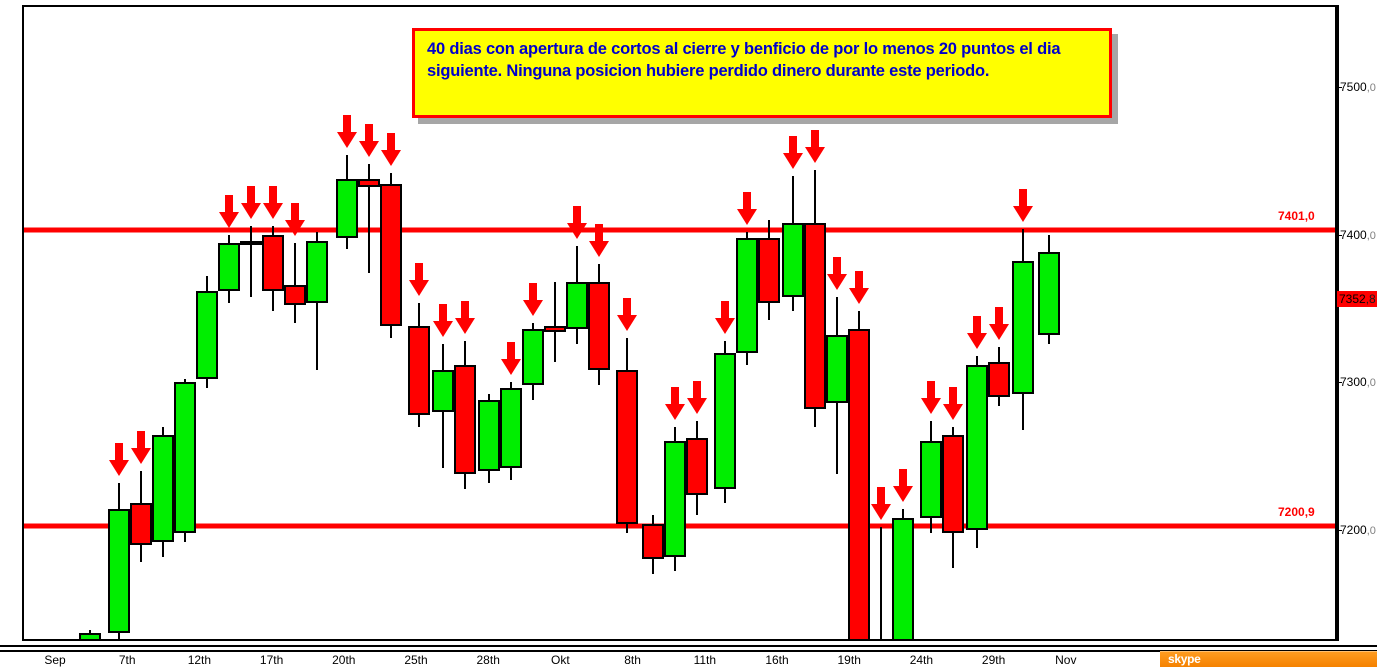 This screenshot has height=667, width=1377. I want to click on price-level-label: 7401,0, so click(1296, 216).